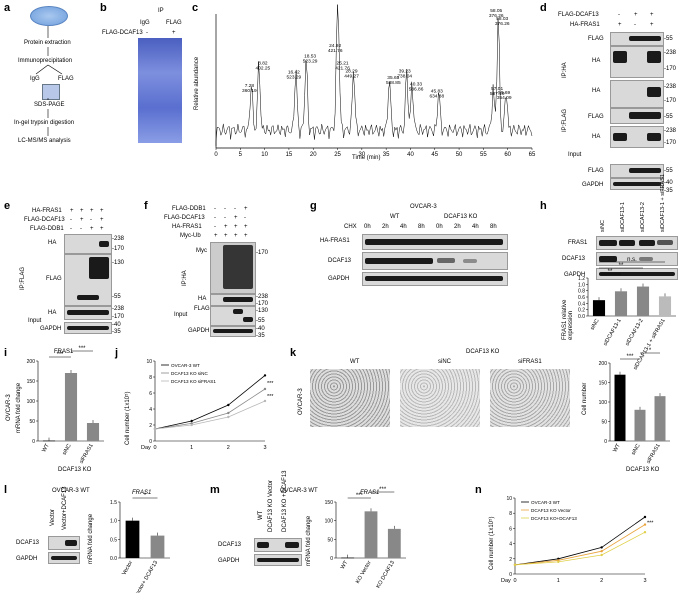 The image size is (685, 593). Describe the element at coordinates (31, 382) in the screenshot. I see `y-tick-label: 150` at that location.